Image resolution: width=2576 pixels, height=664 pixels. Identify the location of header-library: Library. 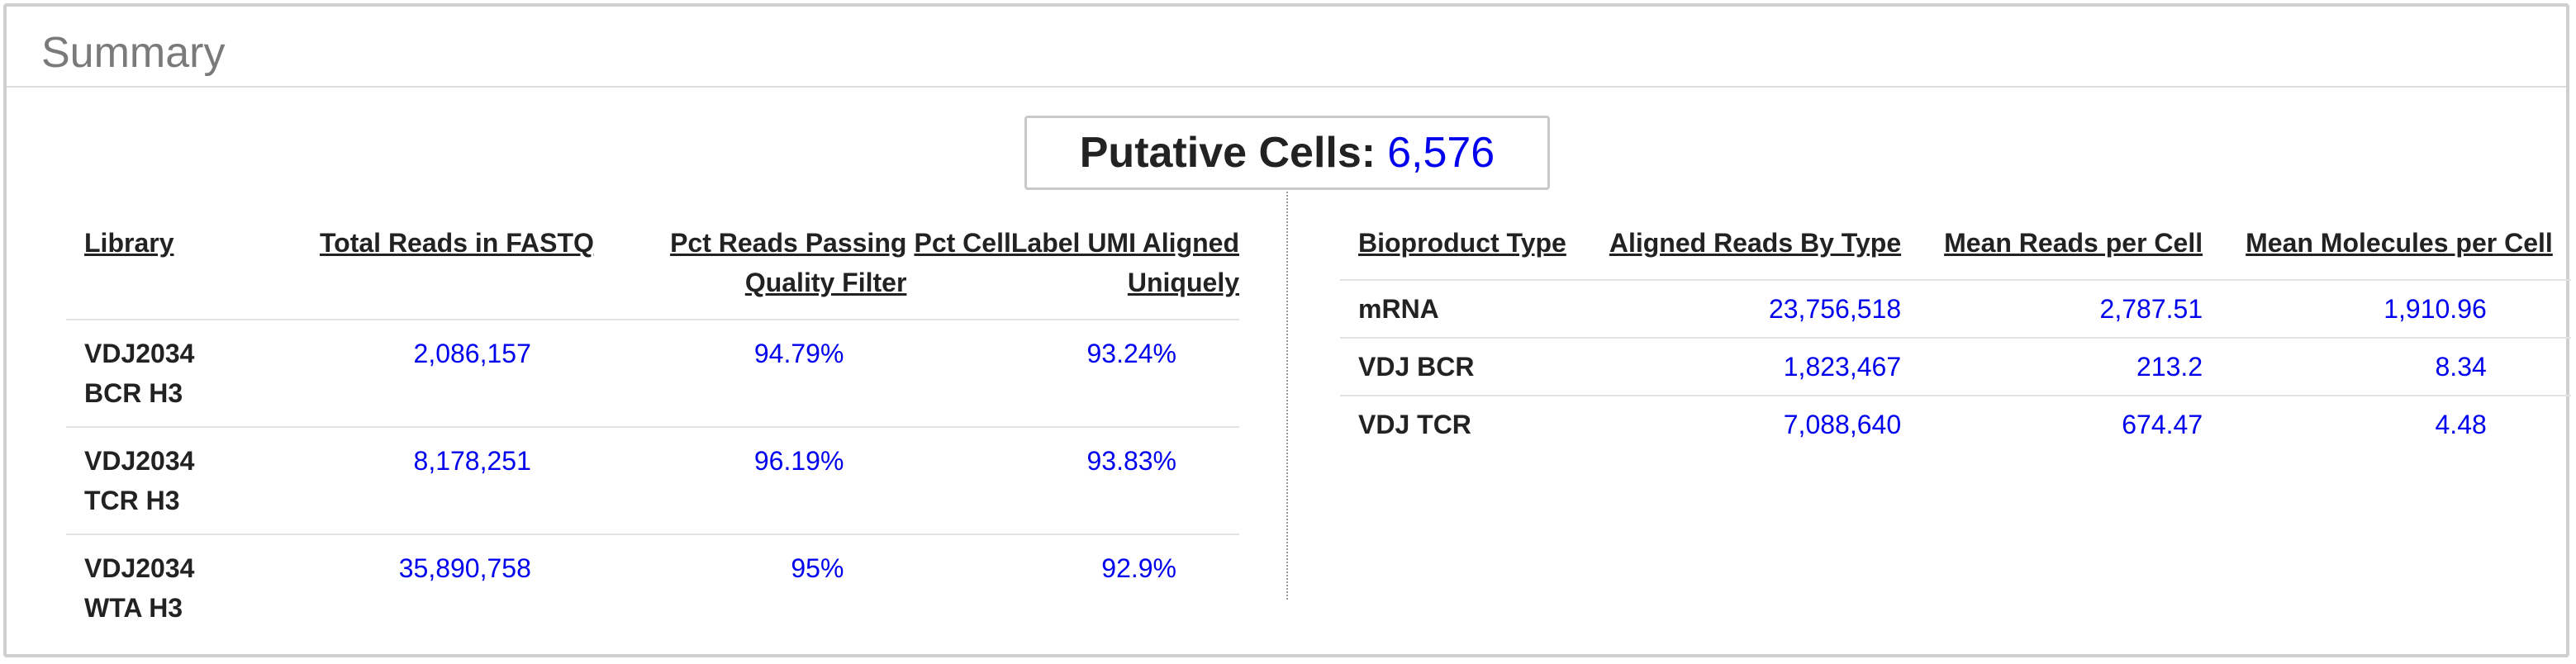
(129, 243).